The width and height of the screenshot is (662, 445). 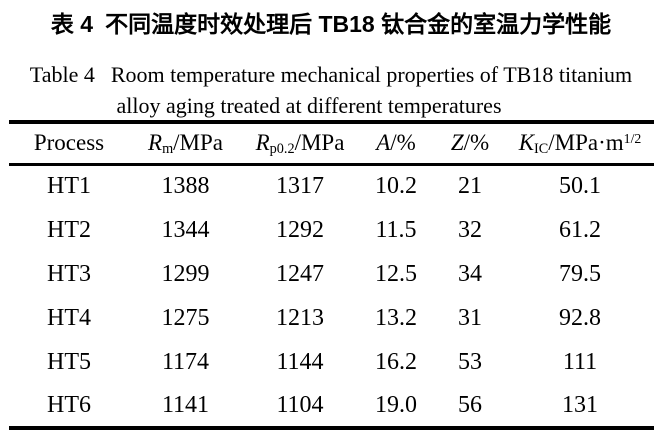 I want to click on cell-process: HT6, so click(x=69, y=404).